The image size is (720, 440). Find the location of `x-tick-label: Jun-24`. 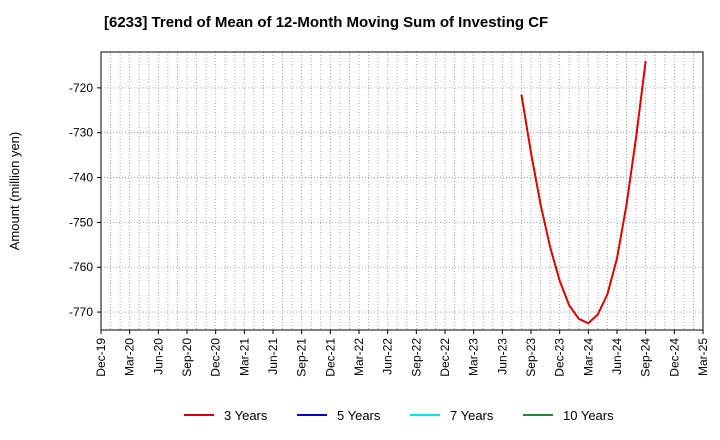

x-tick-label: Jun-24 is located at coordinates (617, 356).